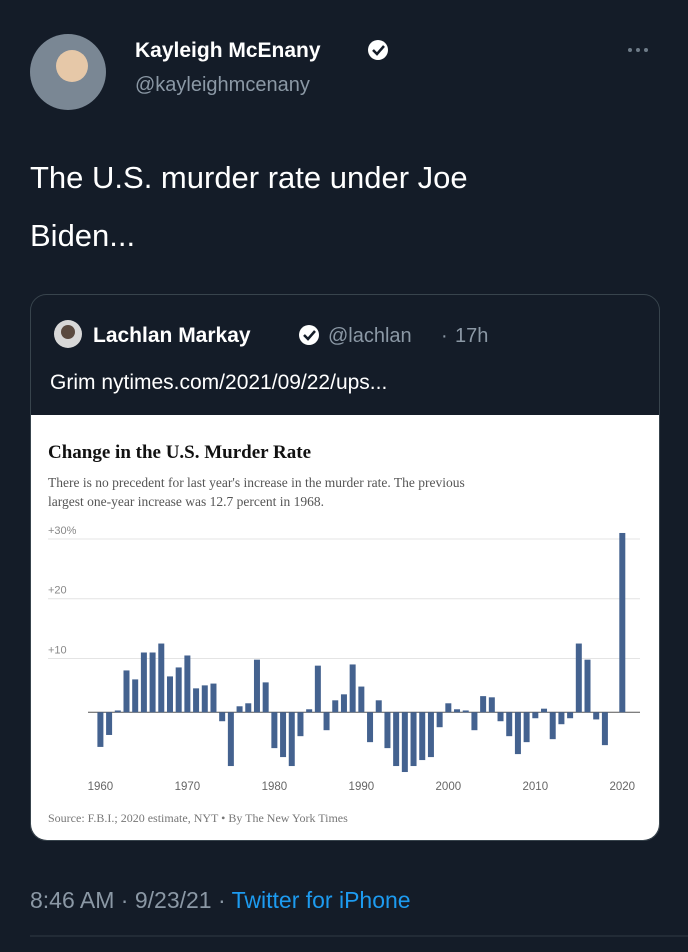 The height and width of the screenshot is (952, 688). I want to click on quote-name: Lachlan Markay, so click(172, 335).